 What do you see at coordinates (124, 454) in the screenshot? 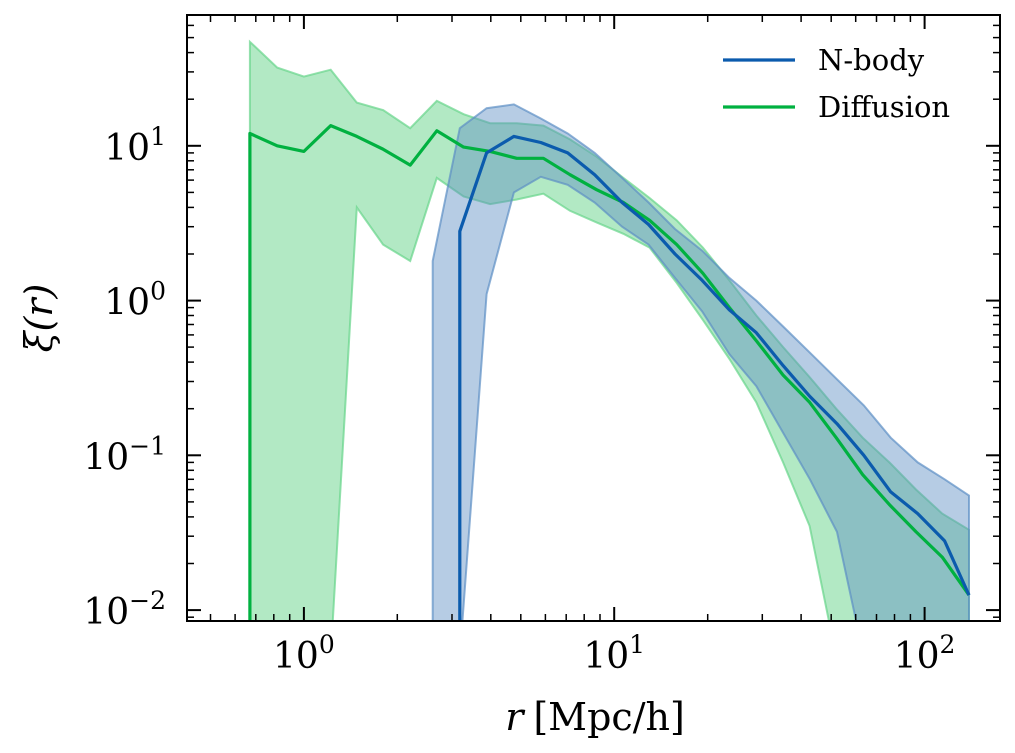
I see `y-tick-label: 10⁻¹` at bounding box center [124, 454].